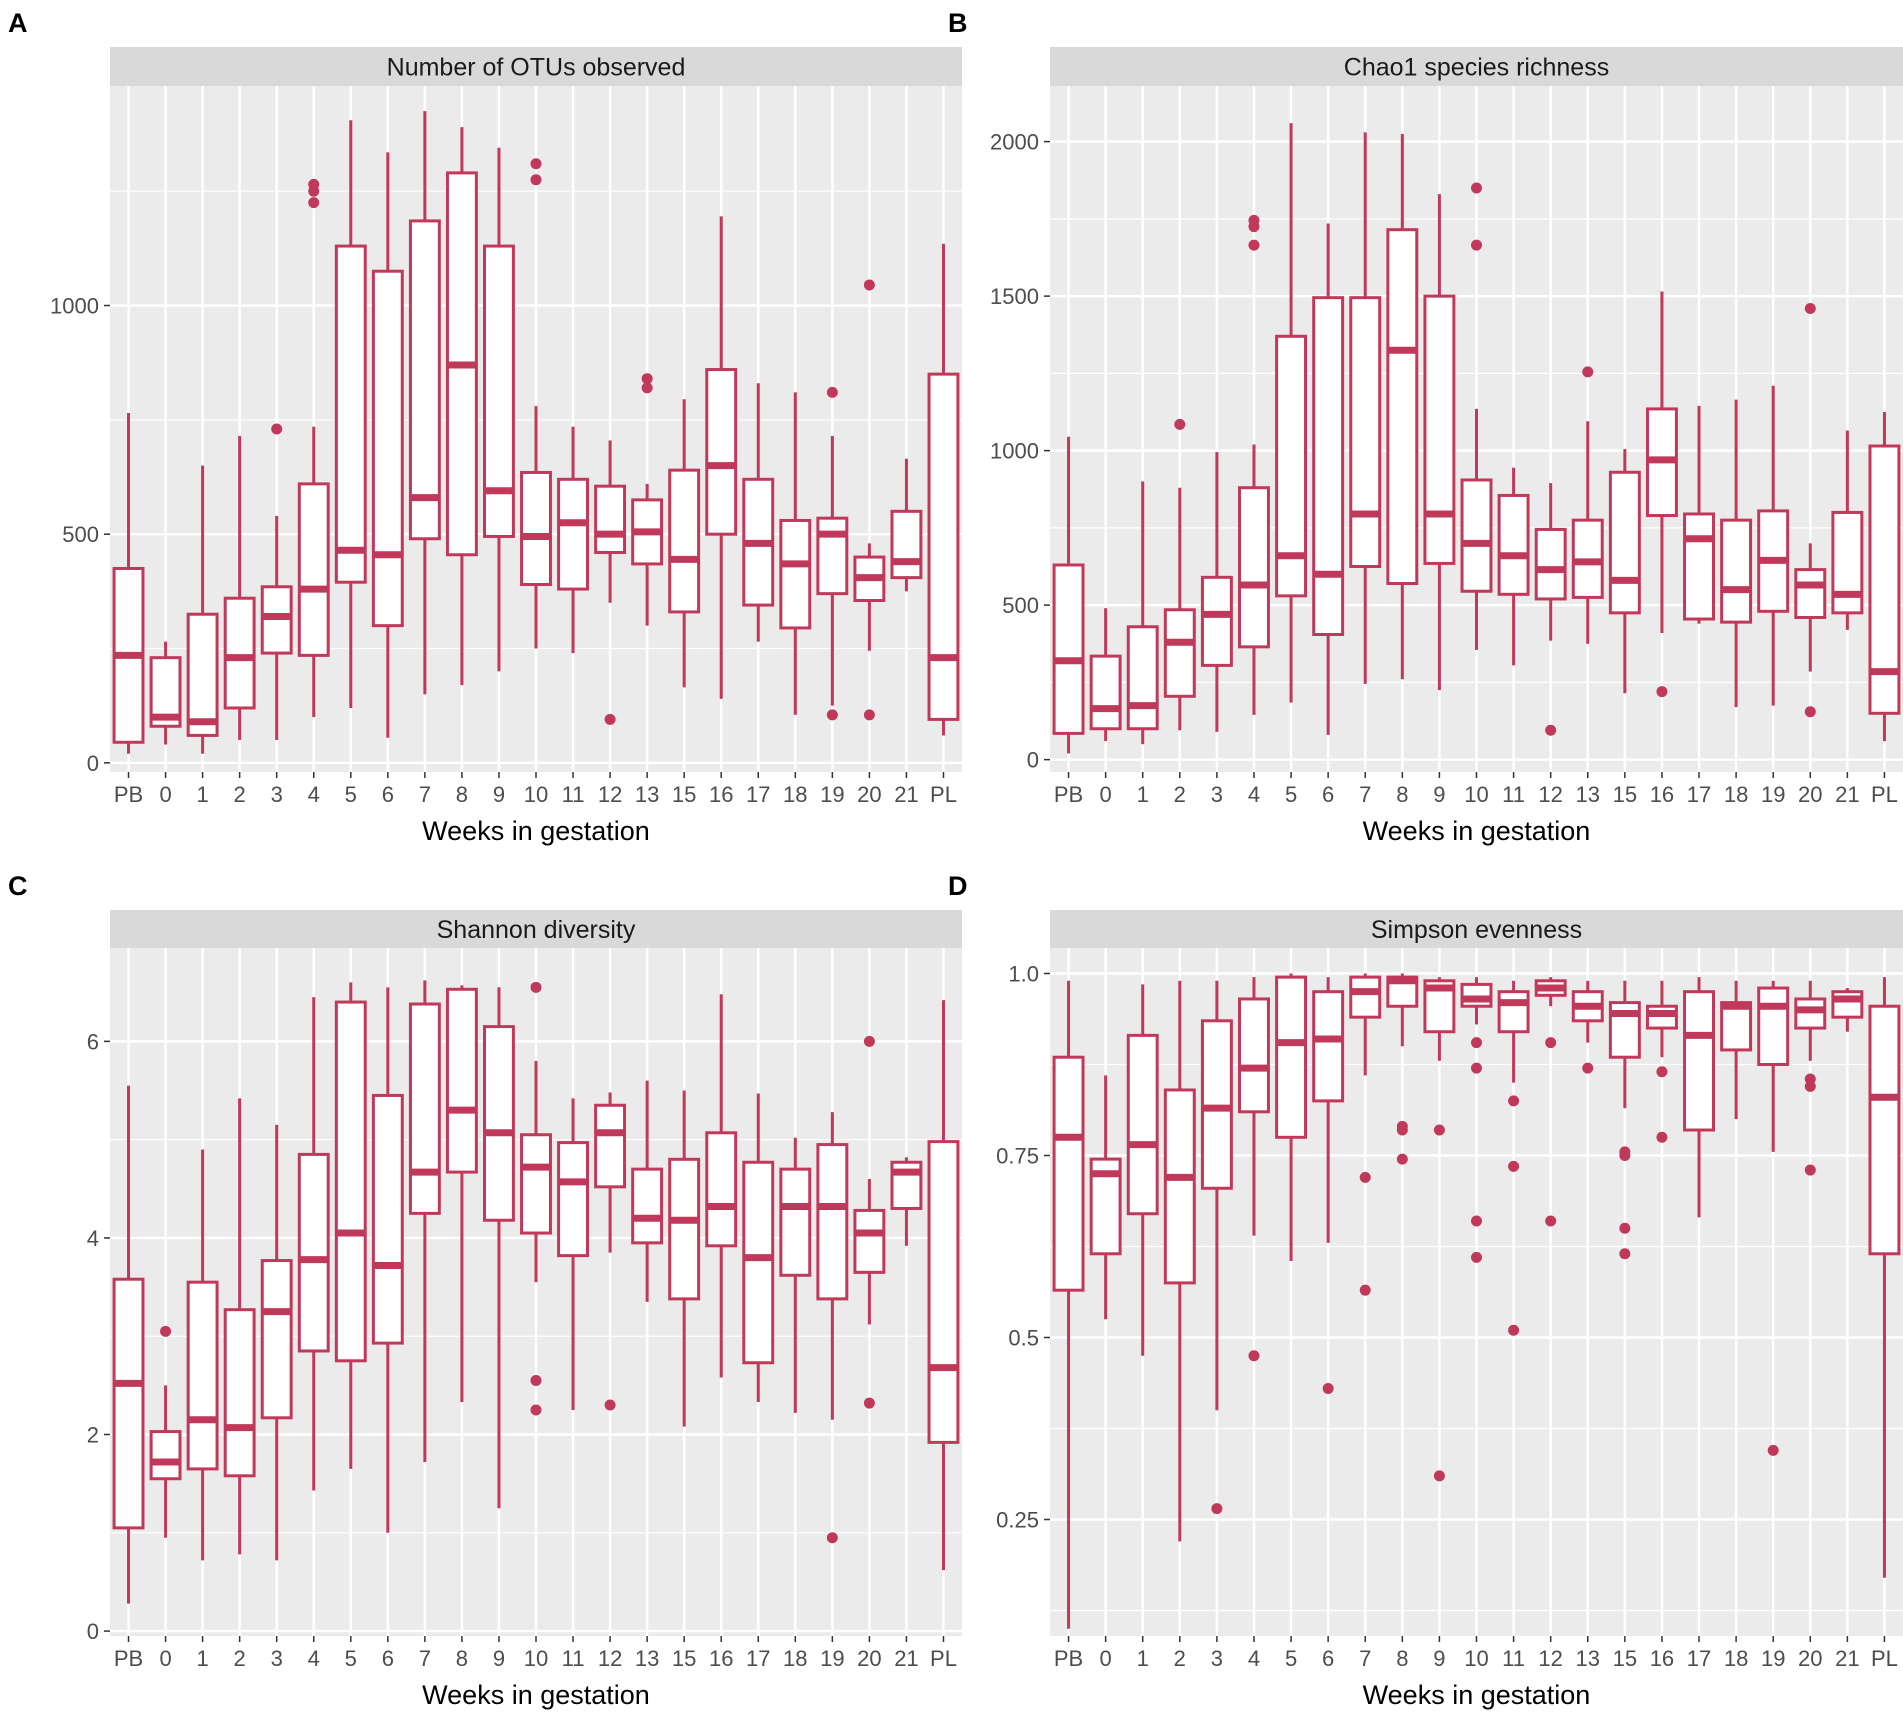 This screenshot has width=1903, height=1726. I want to click on x-tick-label: 18, so click(795, 794).